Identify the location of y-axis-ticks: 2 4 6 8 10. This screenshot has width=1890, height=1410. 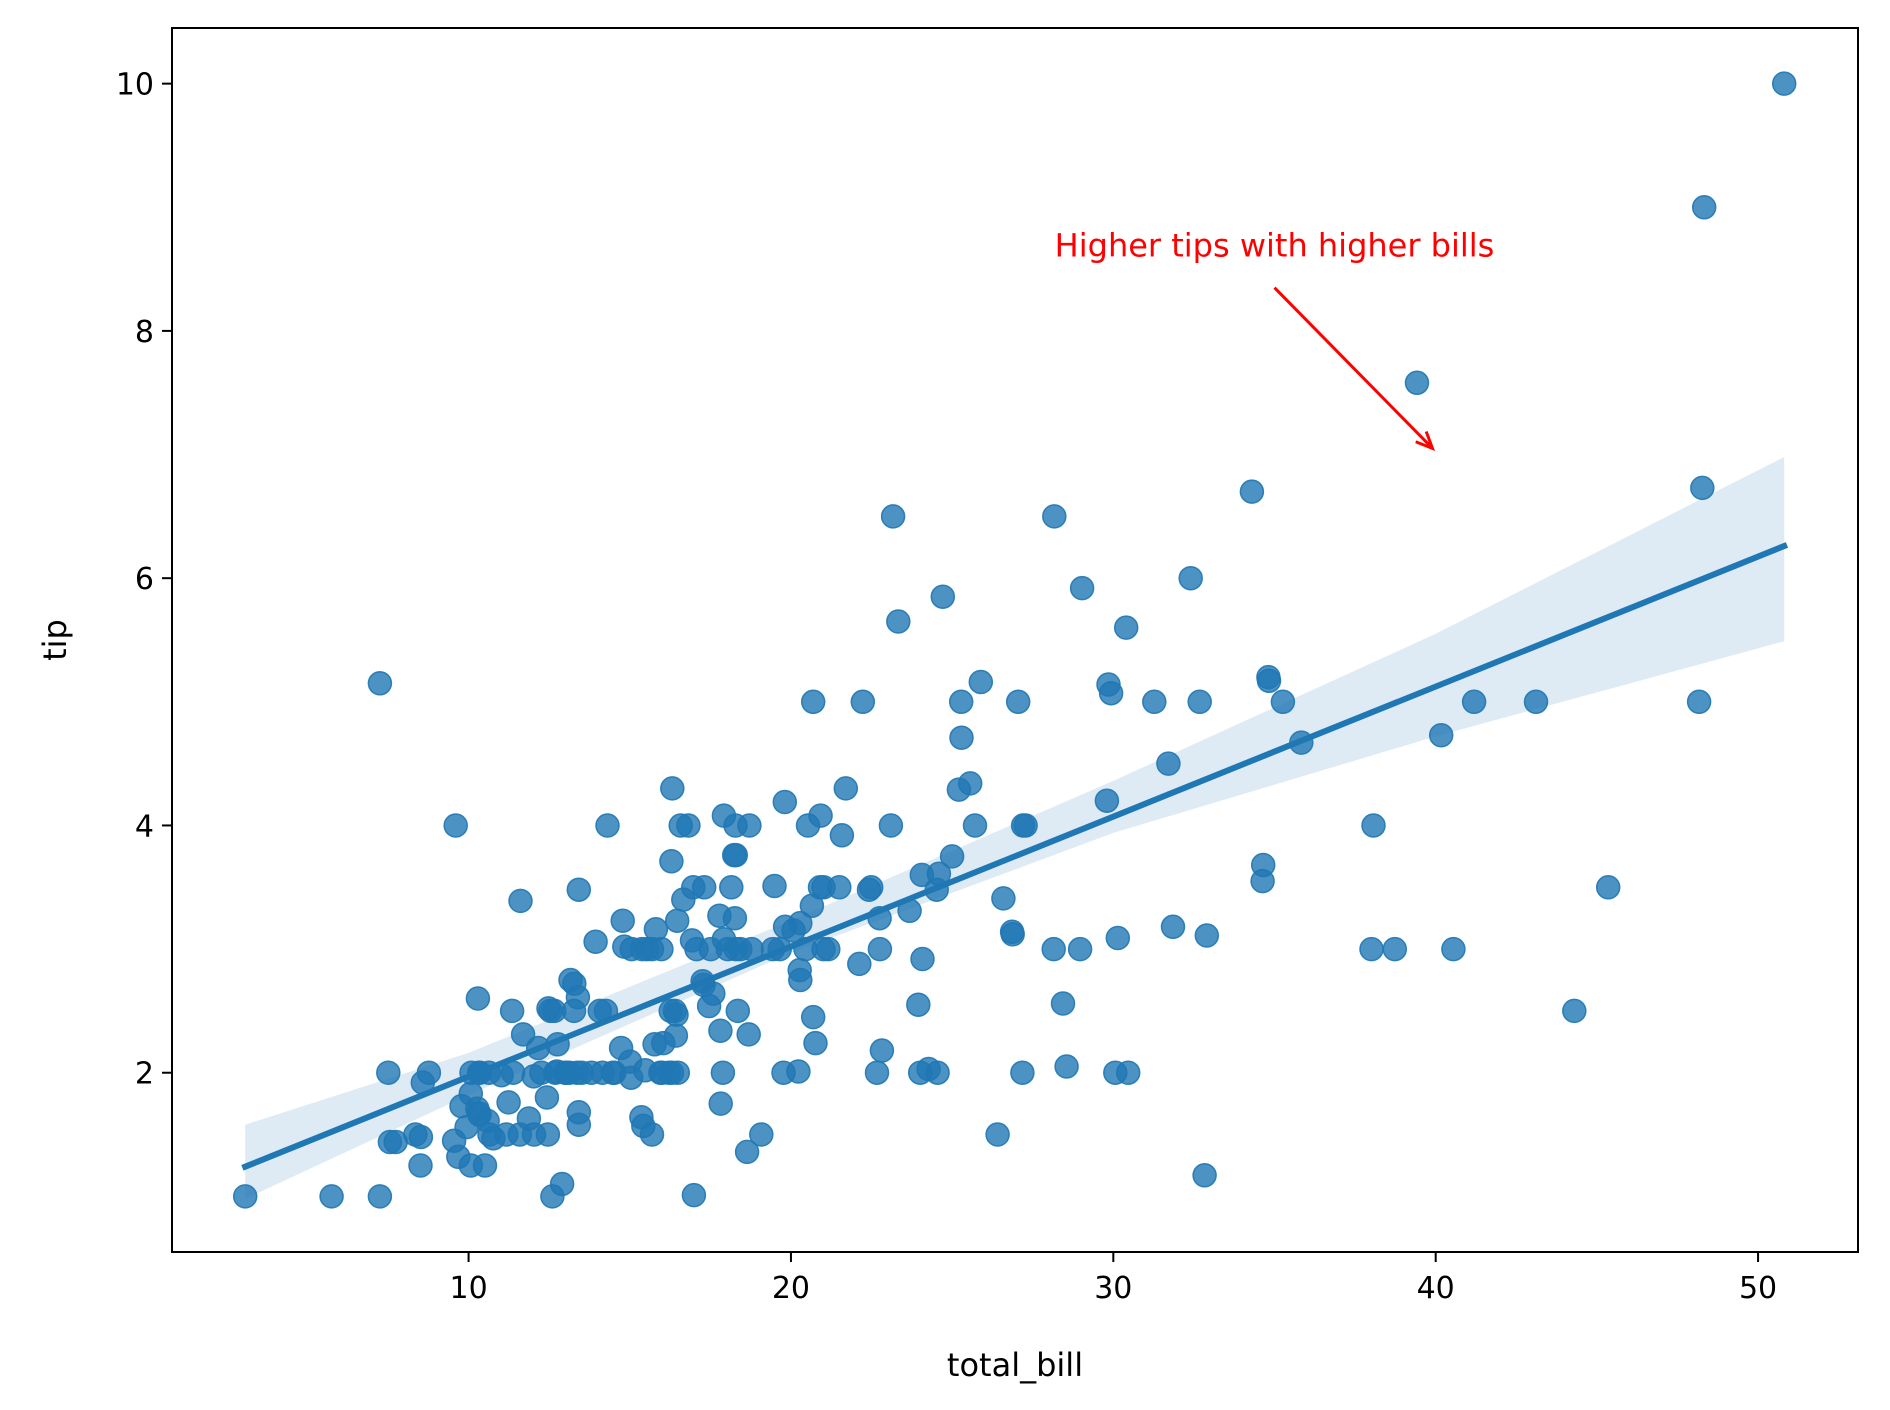
(144, 580).